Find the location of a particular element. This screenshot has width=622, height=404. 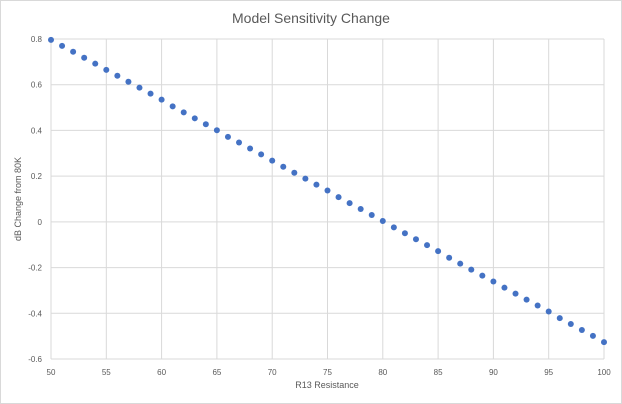

x-axis-title: R13 Resistance is located at coordinates (327, 385).